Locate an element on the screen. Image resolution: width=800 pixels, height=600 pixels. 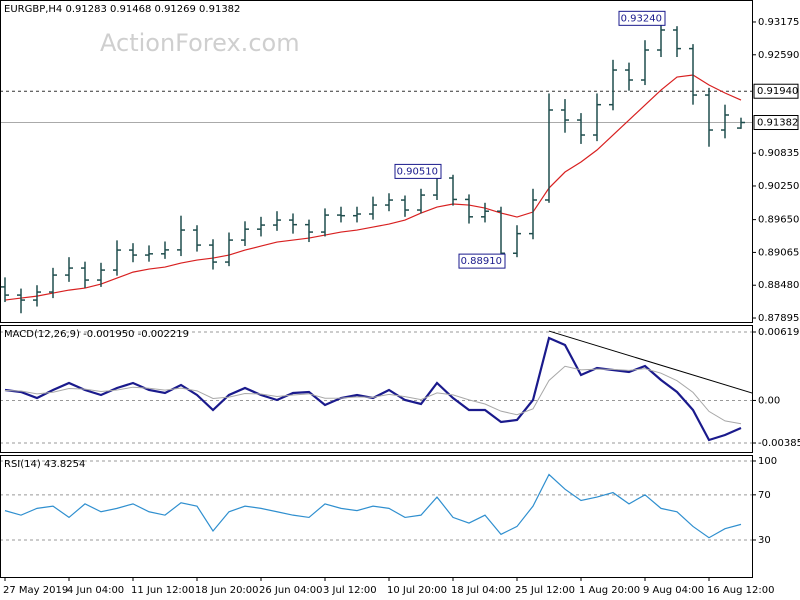
x-tick-label: 10 Jul 20:00 is located at coordinates (417, 590).